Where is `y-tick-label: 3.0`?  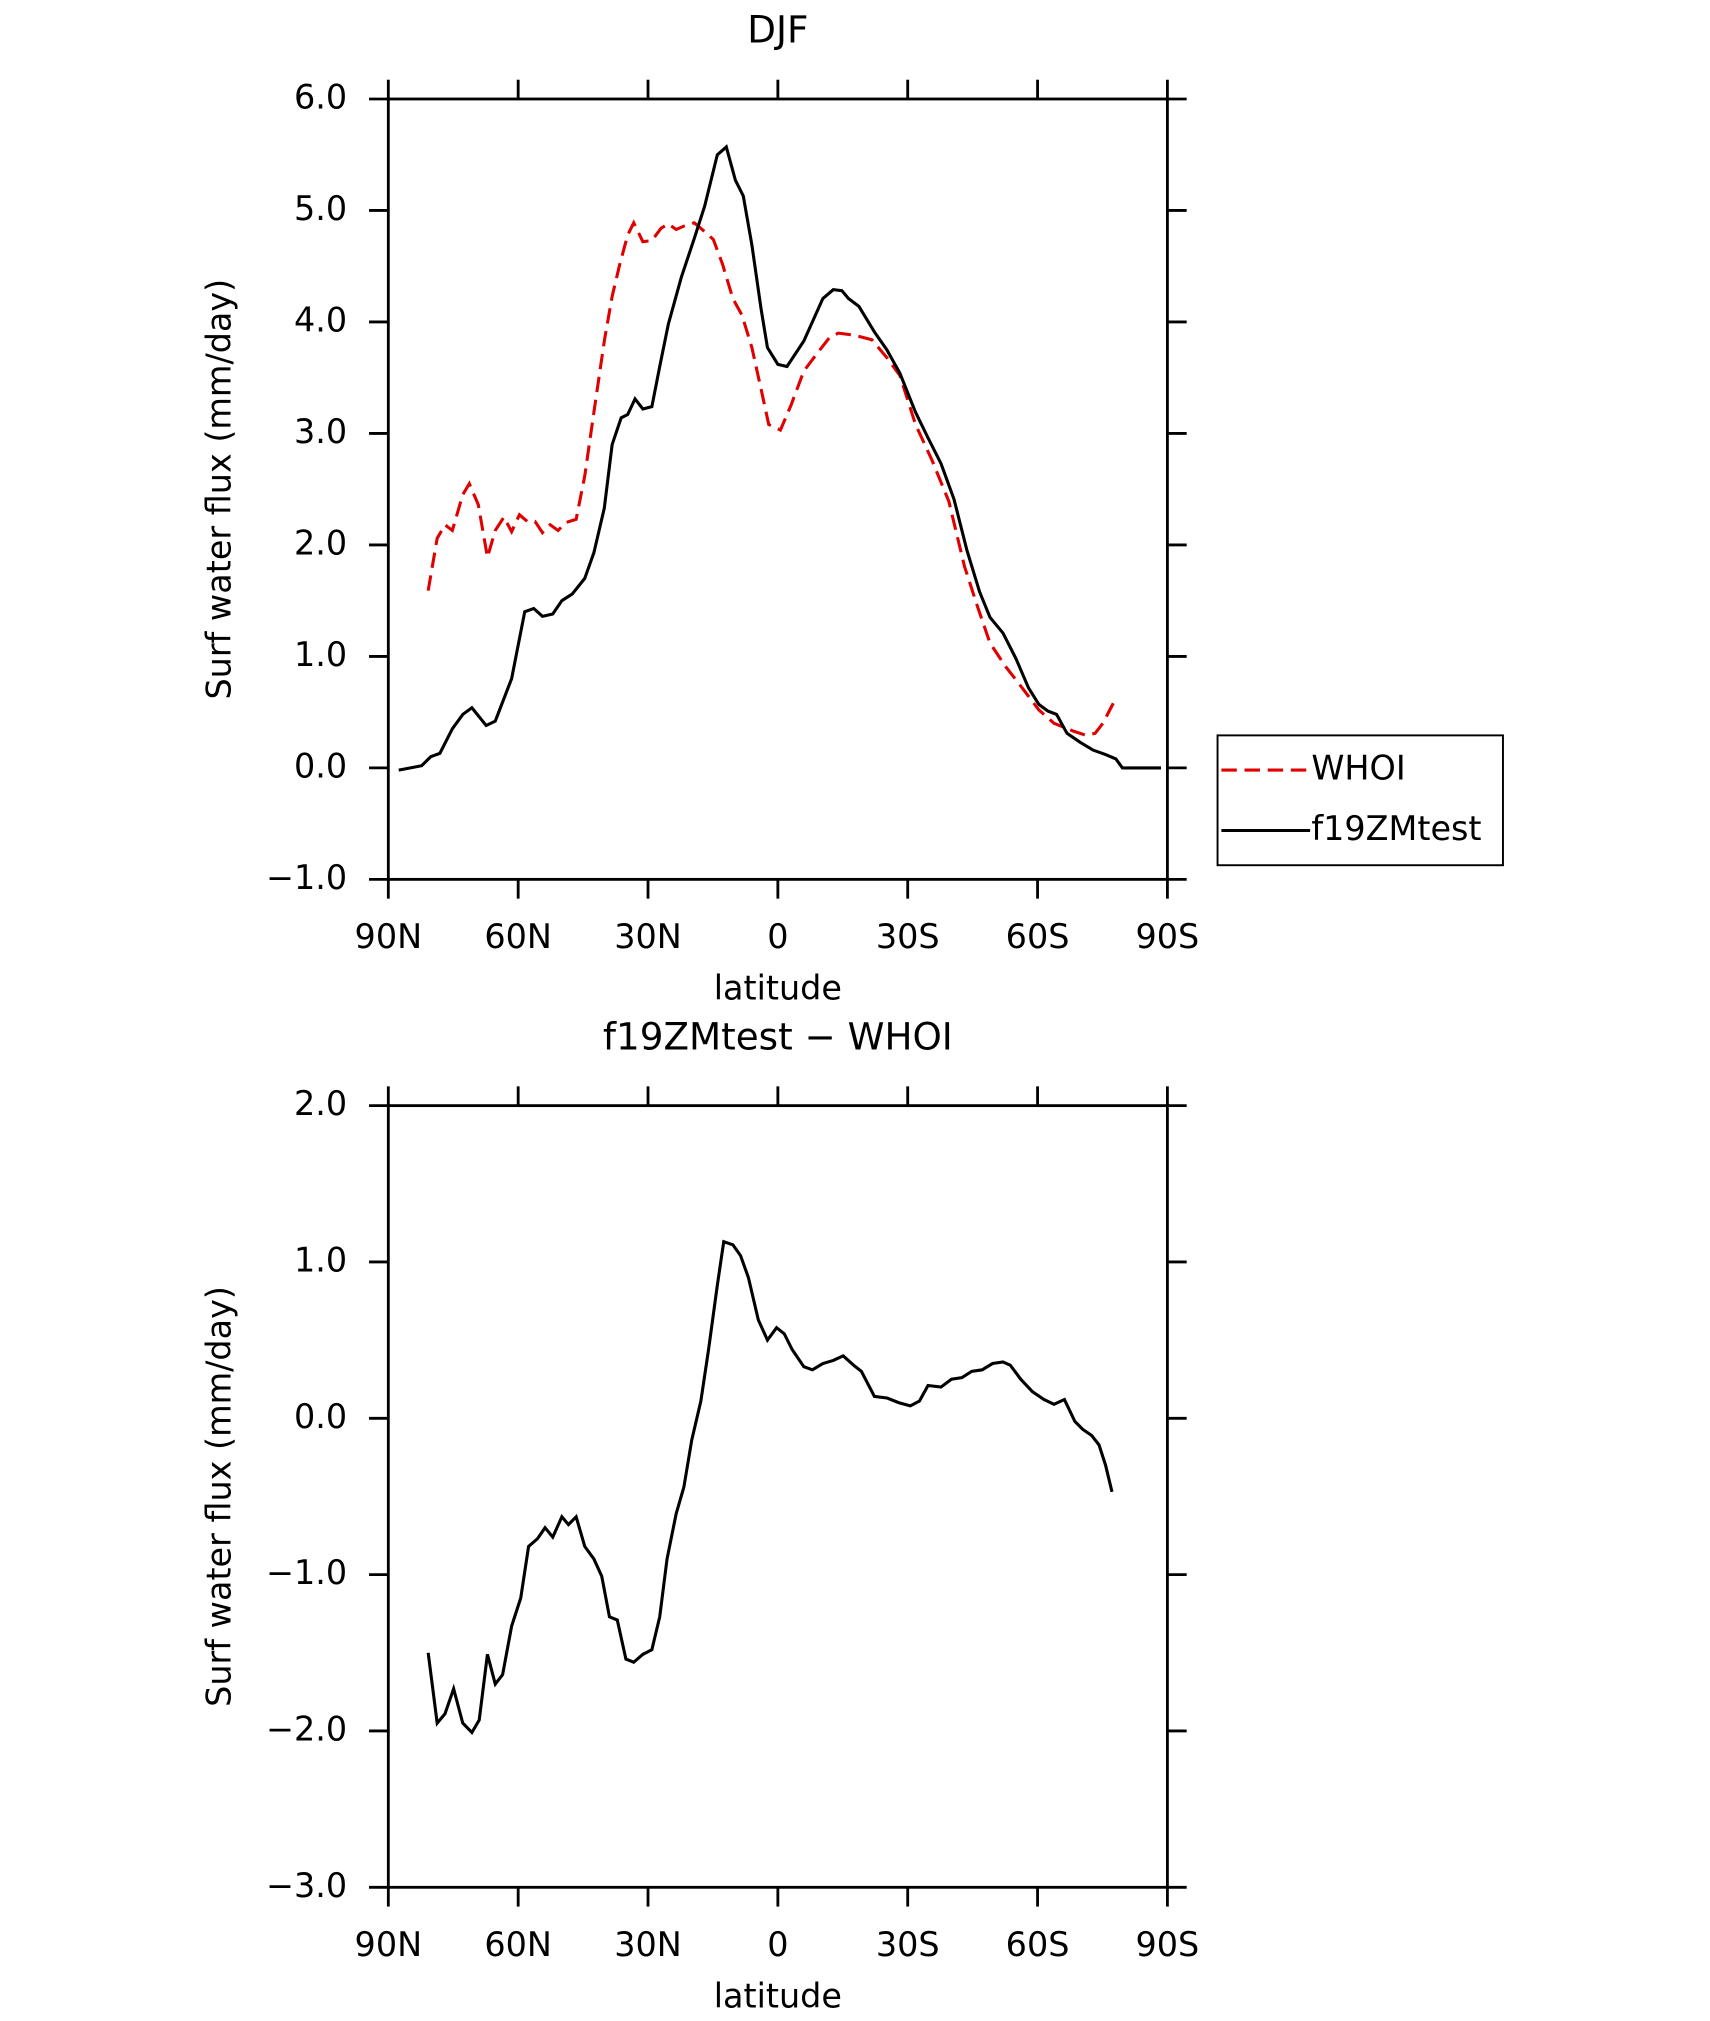 y-tick-label: 3.0 is located at coordinates (320, 431).